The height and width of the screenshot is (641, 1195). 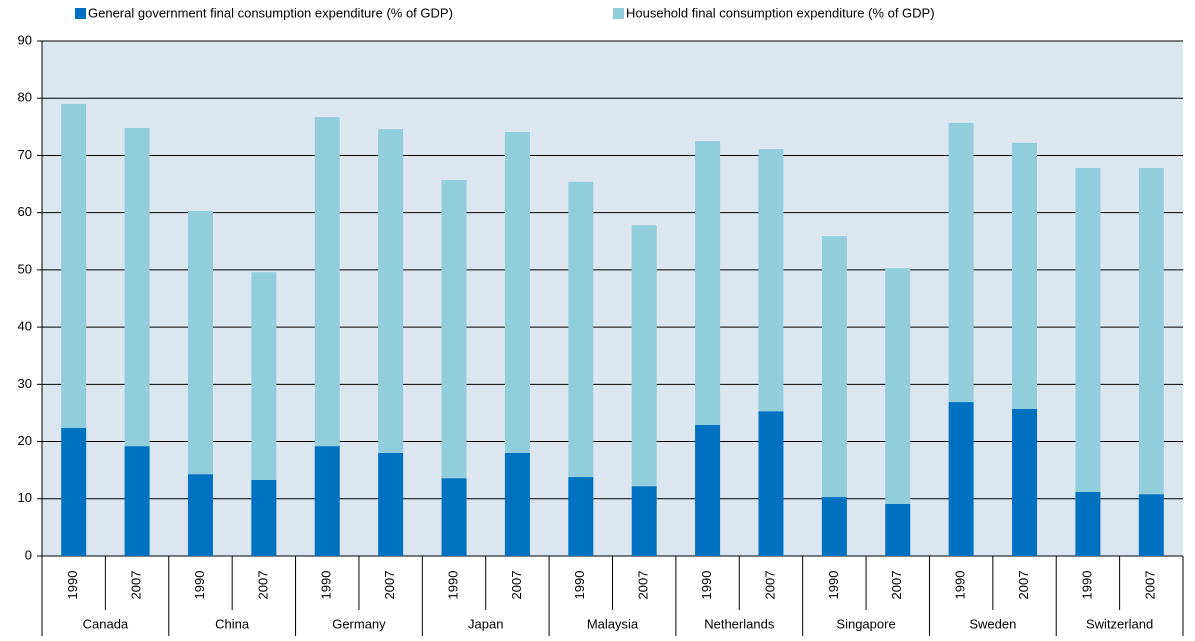 I want to click on group-label: Canada, so click(x=106, y=623).